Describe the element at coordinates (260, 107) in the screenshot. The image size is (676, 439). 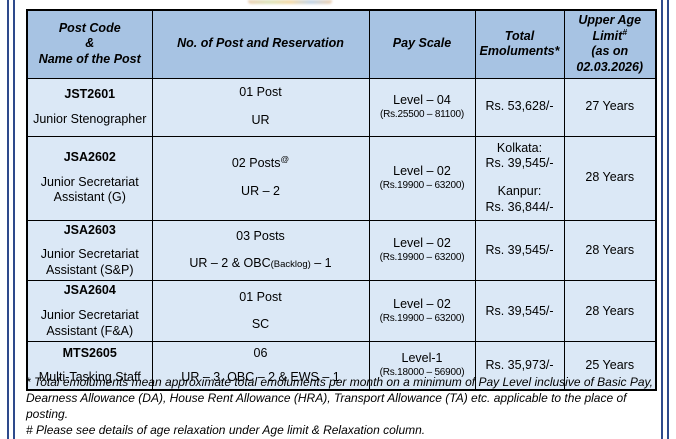
I see `cell-posts-reservation: 01 Post UR` at that location.